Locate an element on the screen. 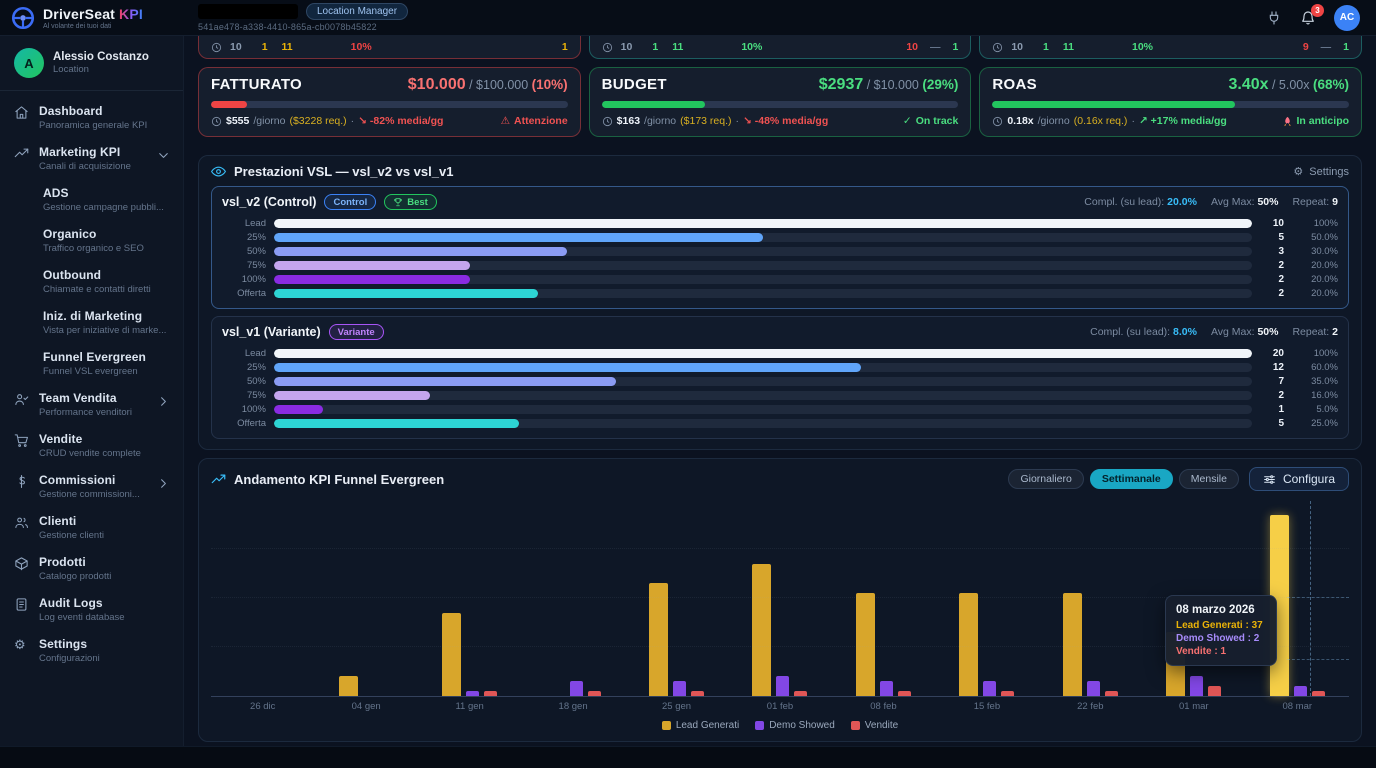  nav-item-desc: Panoramica generale KPI is located at coordinates (93, 125).